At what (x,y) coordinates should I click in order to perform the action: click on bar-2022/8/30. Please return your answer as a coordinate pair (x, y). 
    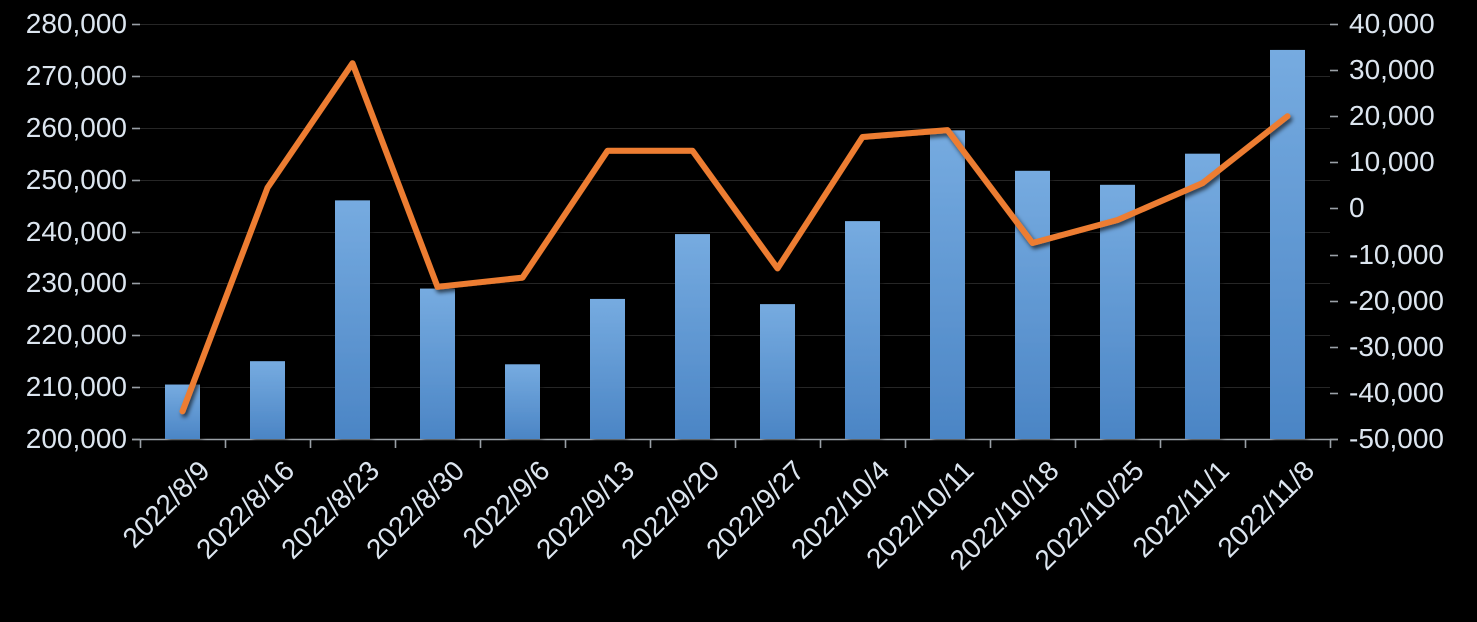
    Looking at the image, I should click on (437, 363).